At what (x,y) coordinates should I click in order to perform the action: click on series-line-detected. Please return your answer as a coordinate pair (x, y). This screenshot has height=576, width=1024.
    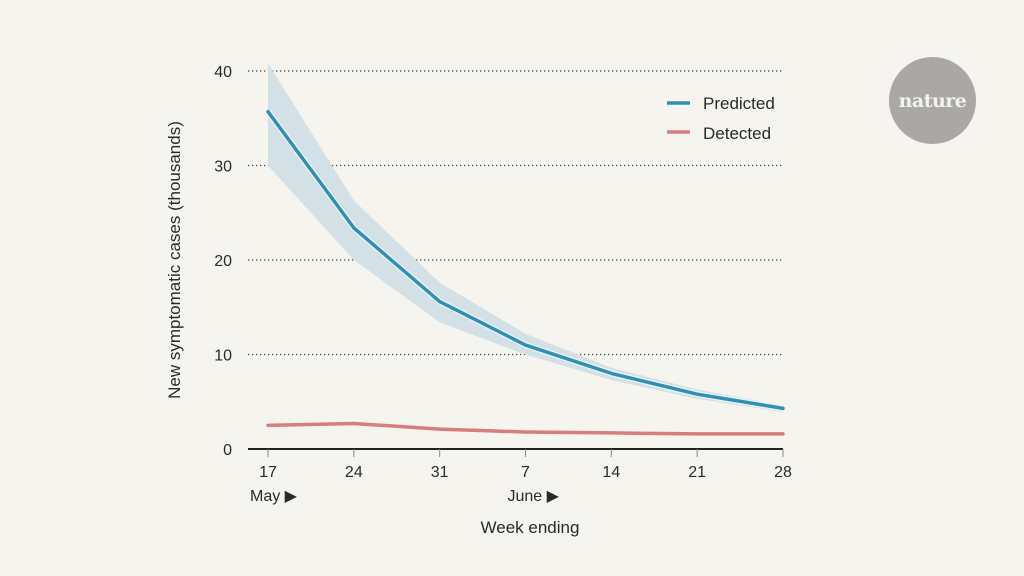
    Looking at the image, I should click on (525, 428).